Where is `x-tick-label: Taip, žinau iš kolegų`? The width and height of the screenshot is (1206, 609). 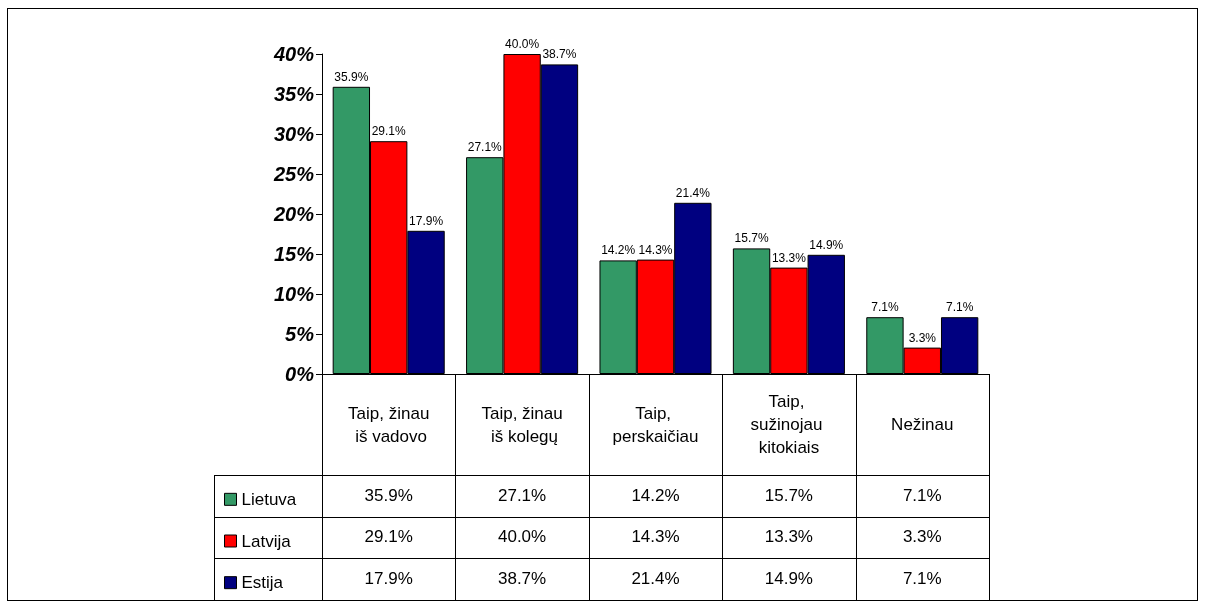 x-tick-label: Taip, žinau iš kolegų is located at coordinates (522, 424).